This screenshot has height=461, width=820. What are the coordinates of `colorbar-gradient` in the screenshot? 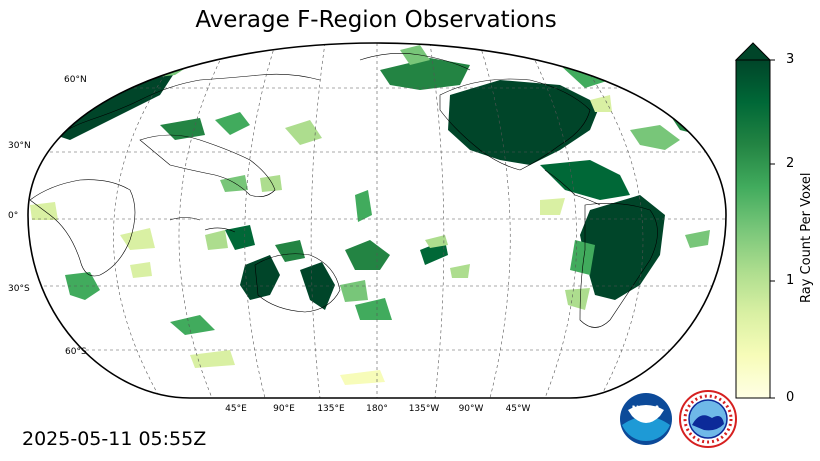 It's located at (753, 229).